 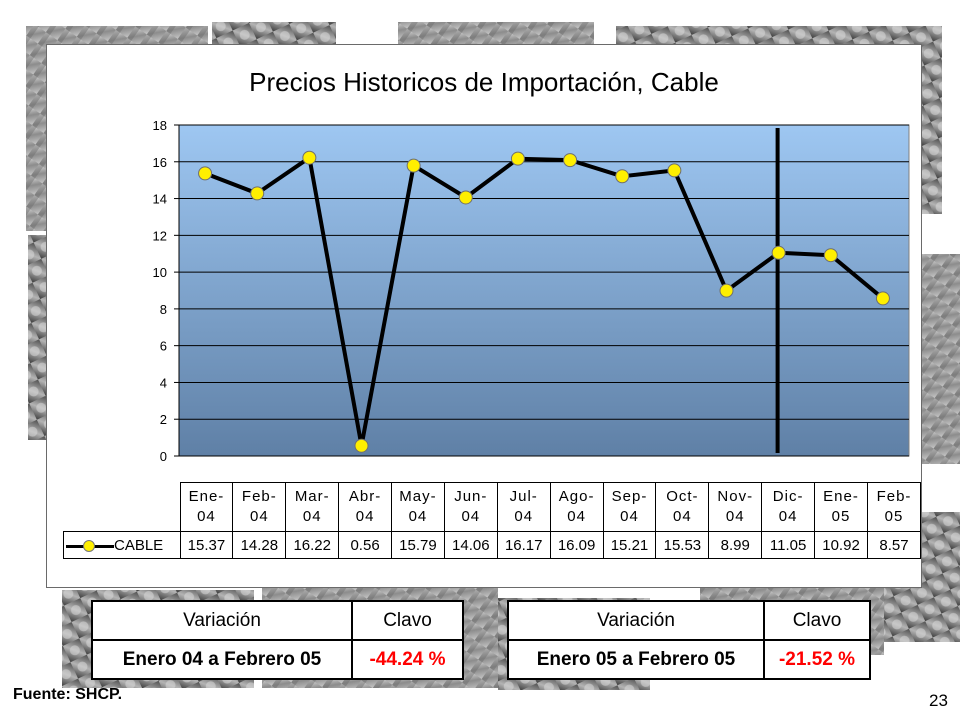 I want to click on category-label: Jun- 04, so click(x=470, y=507).